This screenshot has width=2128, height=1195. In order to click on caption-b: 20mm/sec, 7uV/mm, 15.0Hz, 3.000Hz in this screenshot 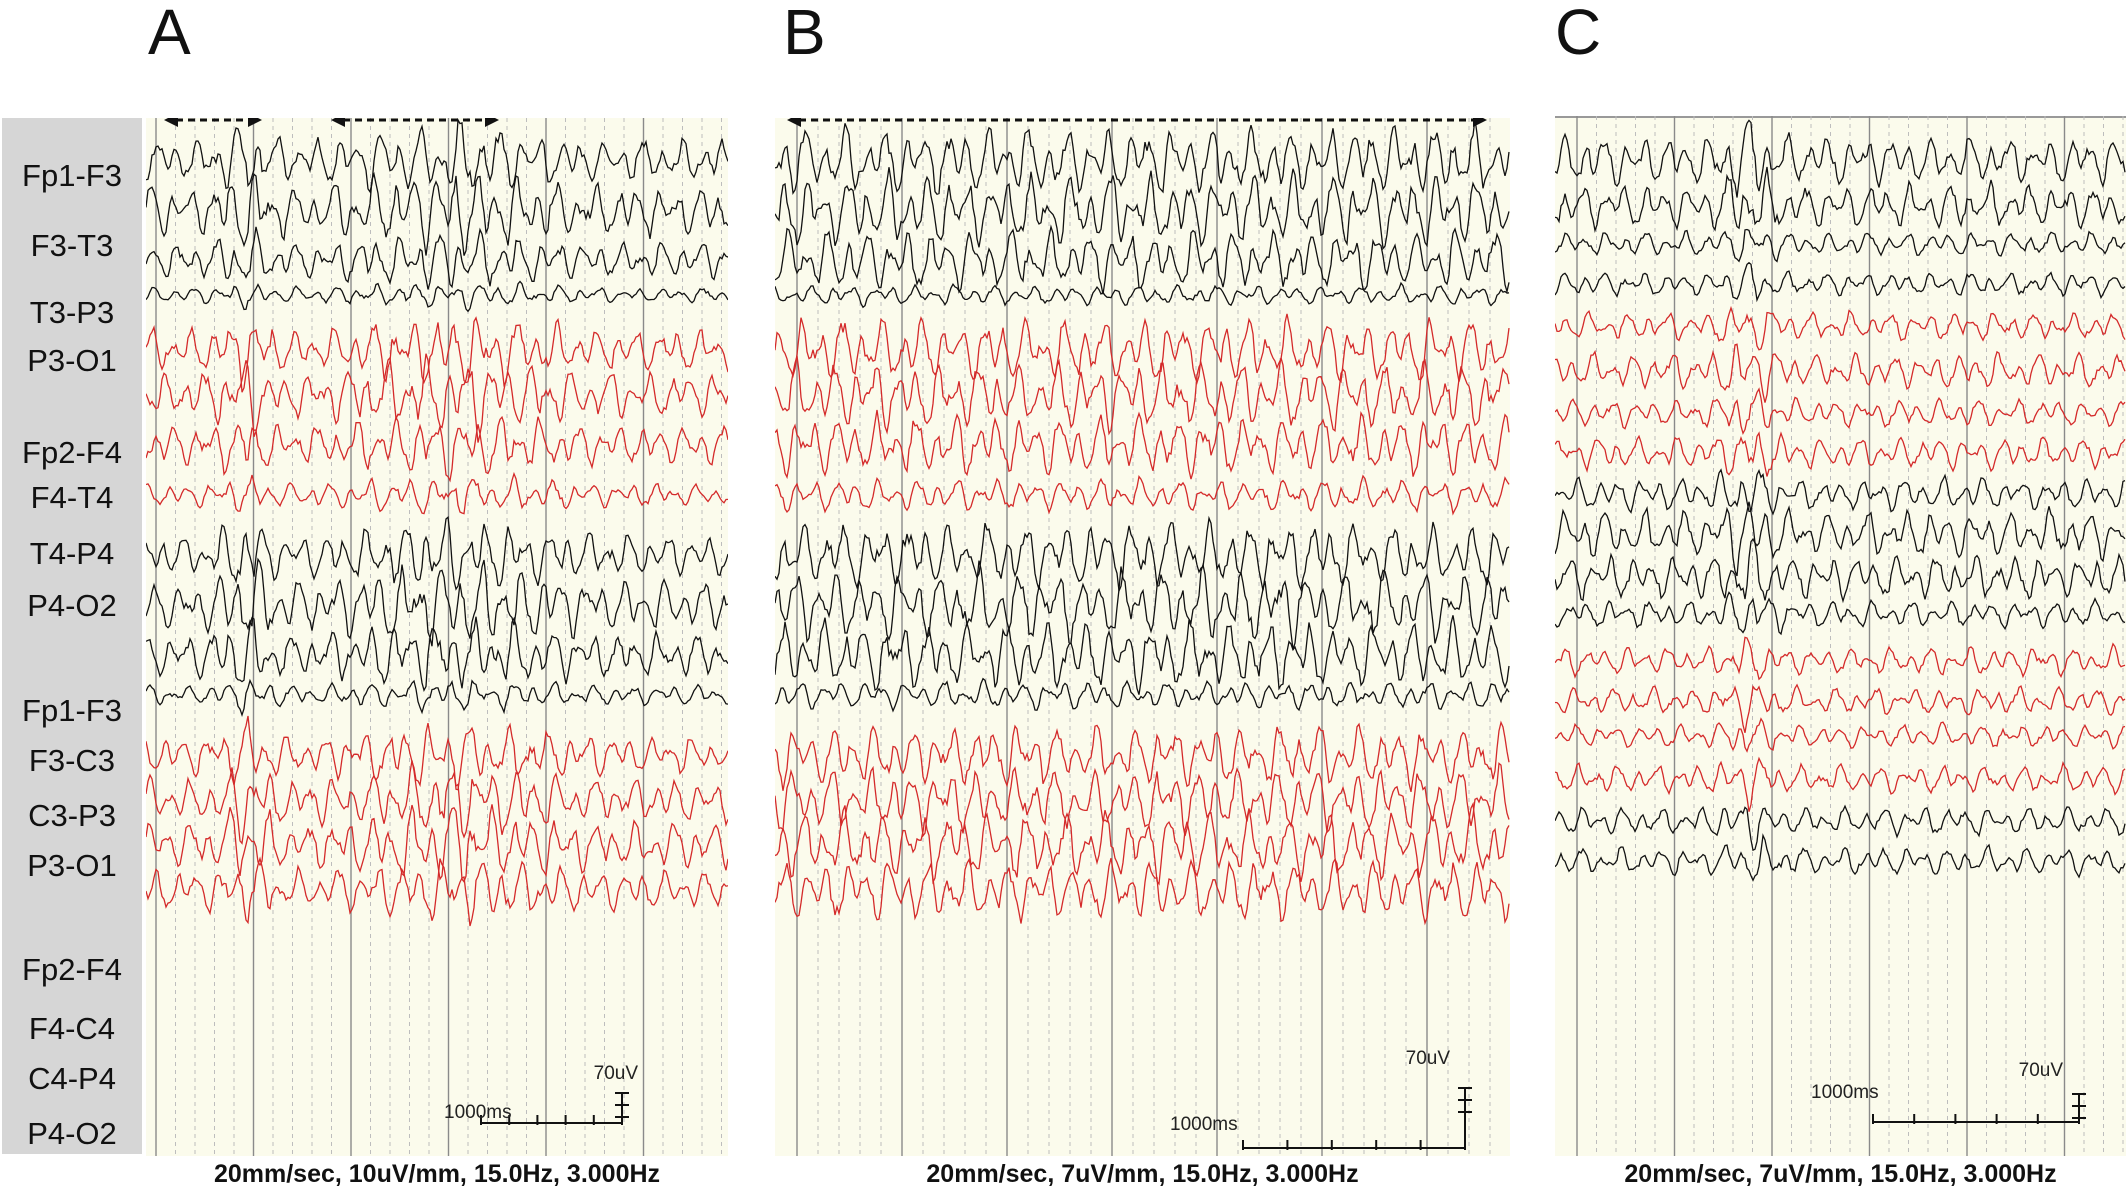, I will do `click(1142, 1174)`.